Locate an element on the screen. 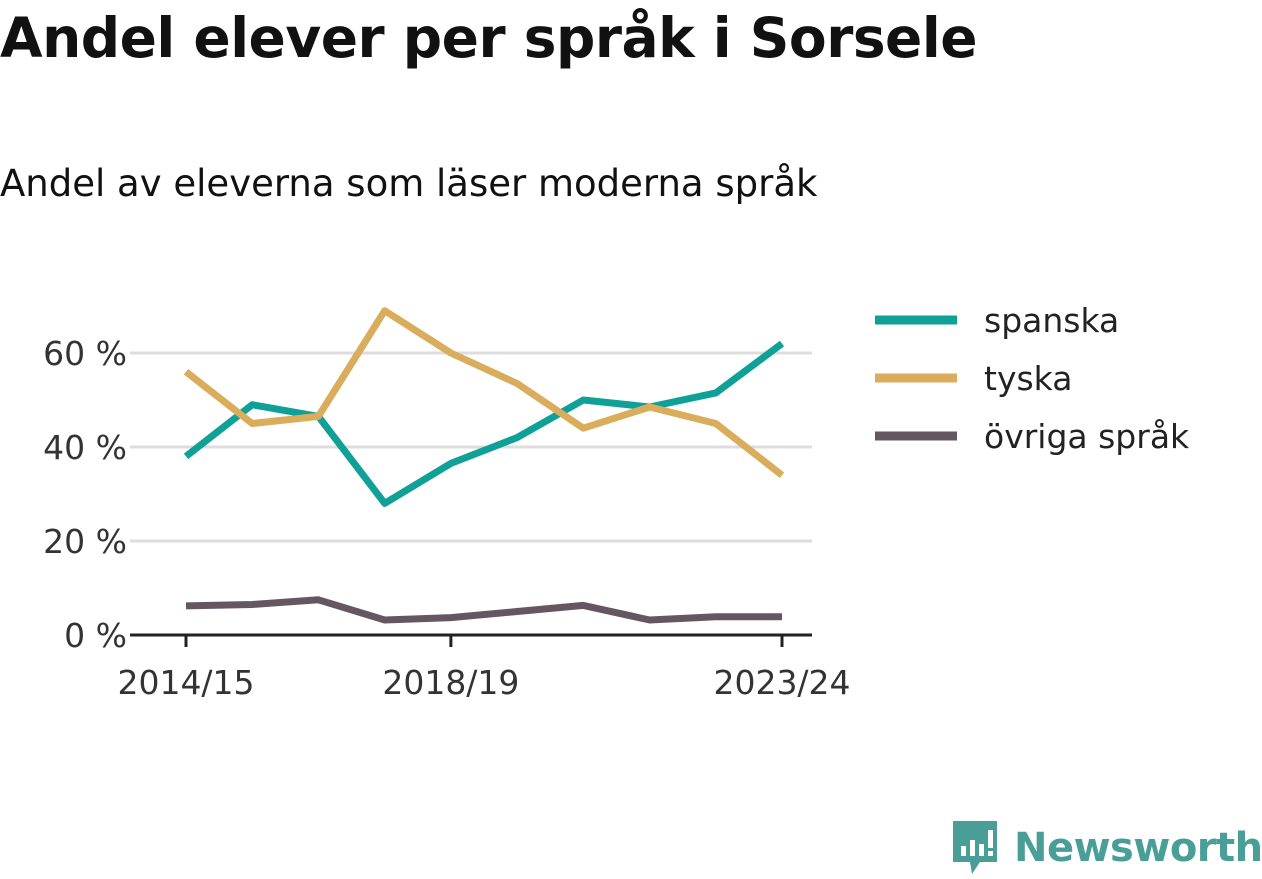 The width and height of the screenshot is (1262, 879). x-axis: 2014/15 2018/19 2023/24 is located at coordinates (484, 667).